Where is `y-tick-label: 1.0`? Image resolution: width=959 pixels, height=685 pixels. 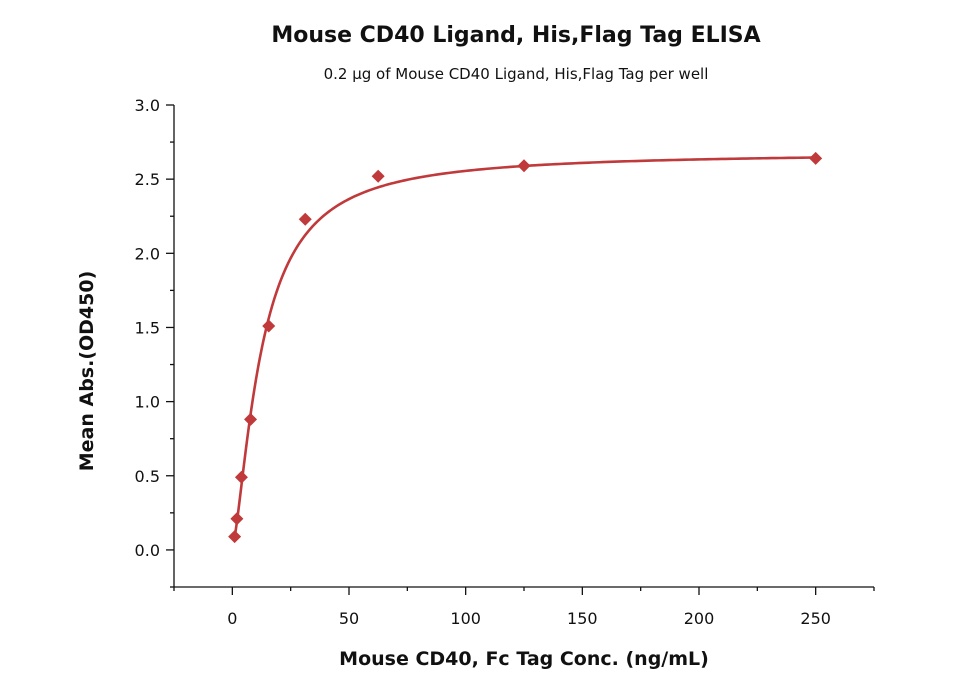 y-tick-label: 1.0 is located at coordinates (147, 402).